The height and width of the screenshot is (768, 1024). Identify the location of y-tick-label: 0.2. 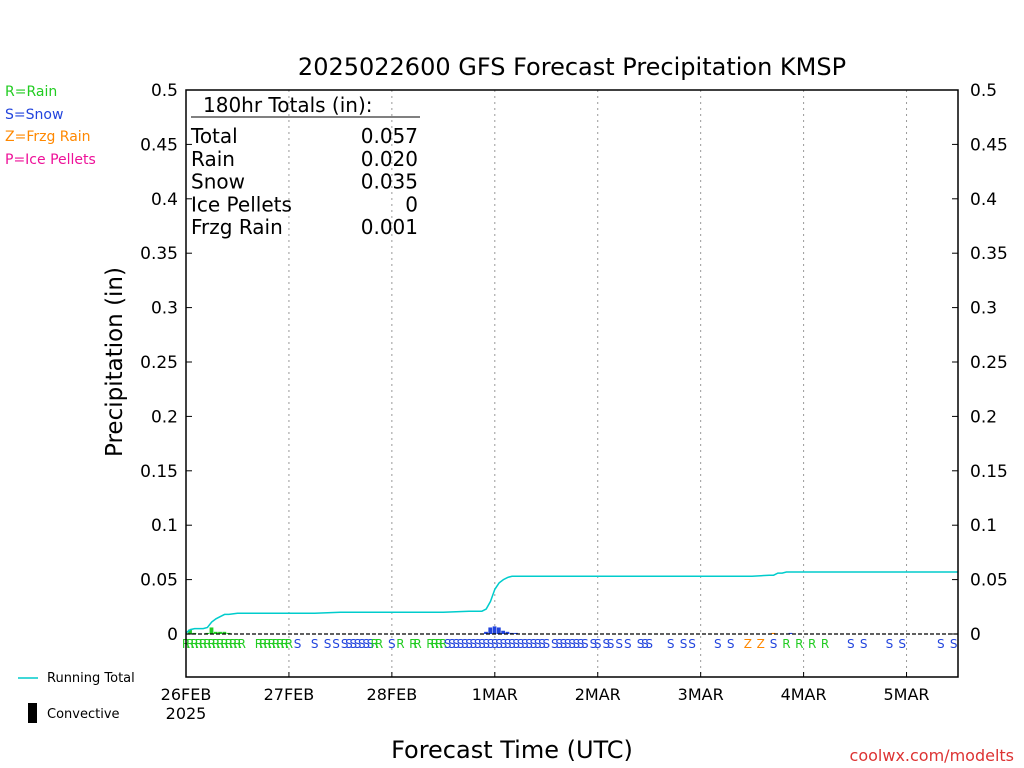
(164, 417).